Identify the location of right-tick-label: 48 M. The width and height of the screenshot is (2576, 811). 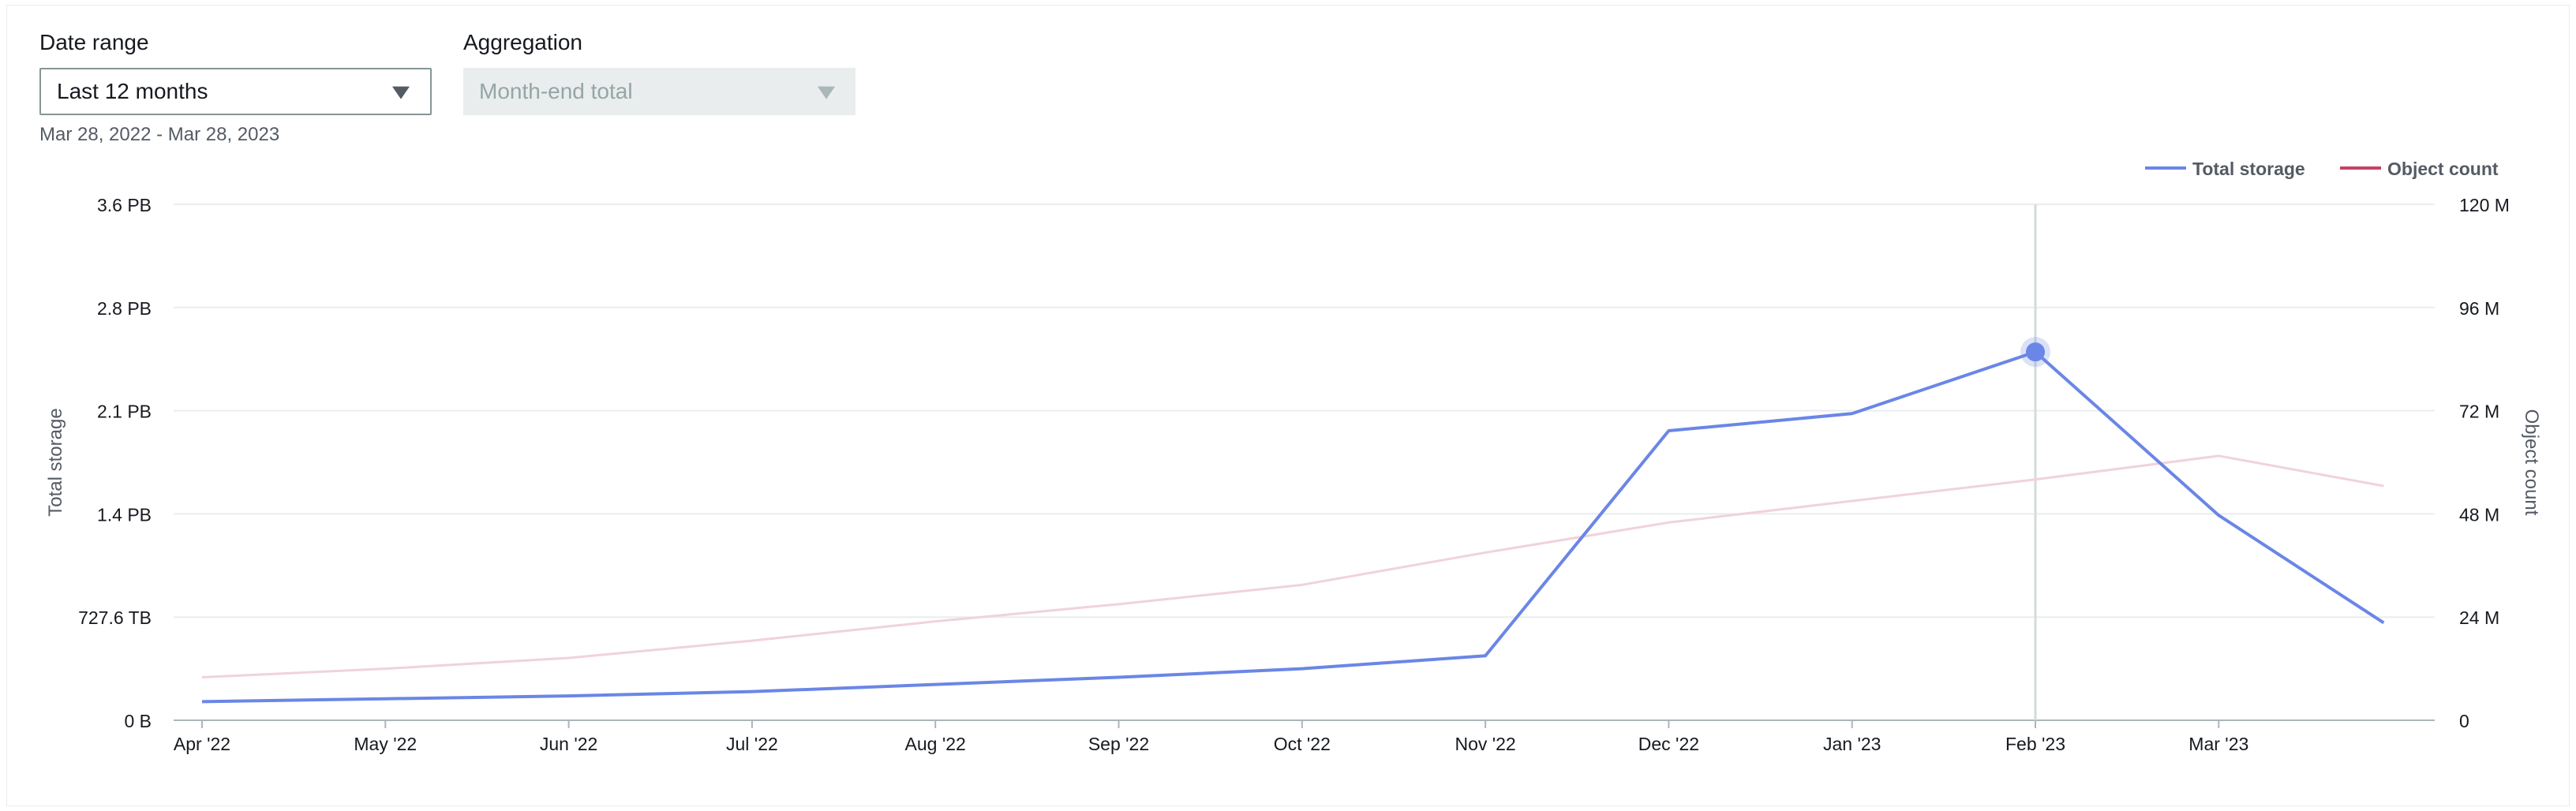
(2479, 514).